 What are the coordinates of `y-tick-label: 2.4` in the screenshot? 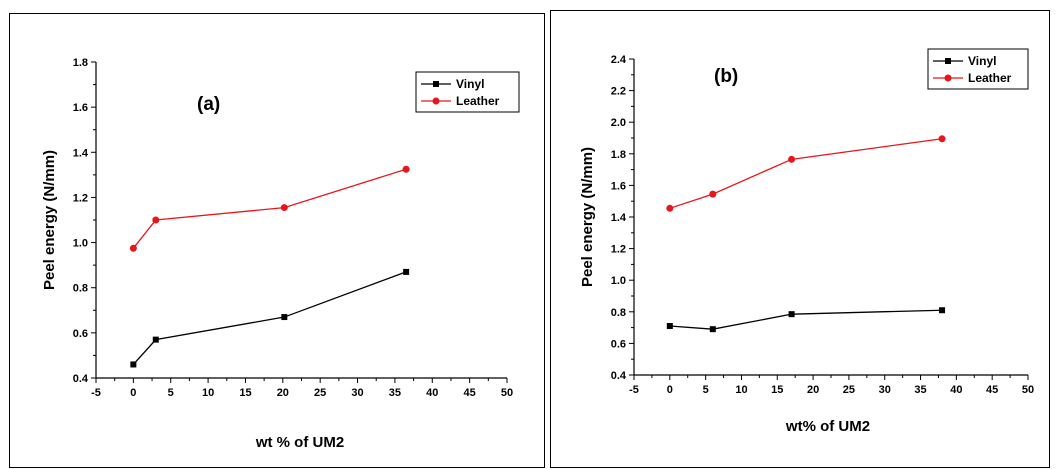 It's located at (619, 60).